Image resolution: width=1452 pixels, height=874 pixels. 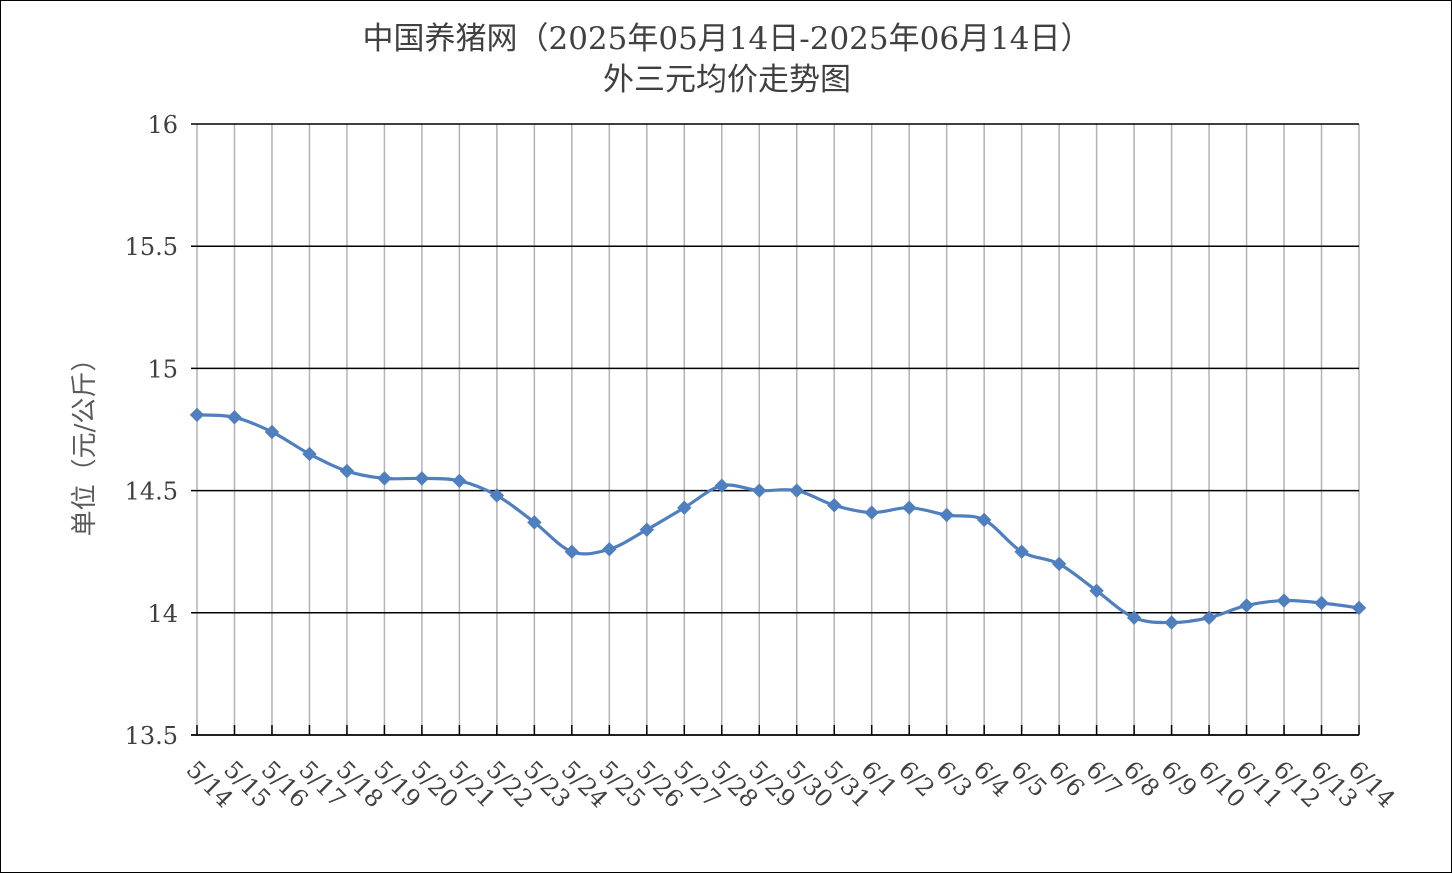 I want to click on y-tick-label: 15, so click(x=162, y=369).